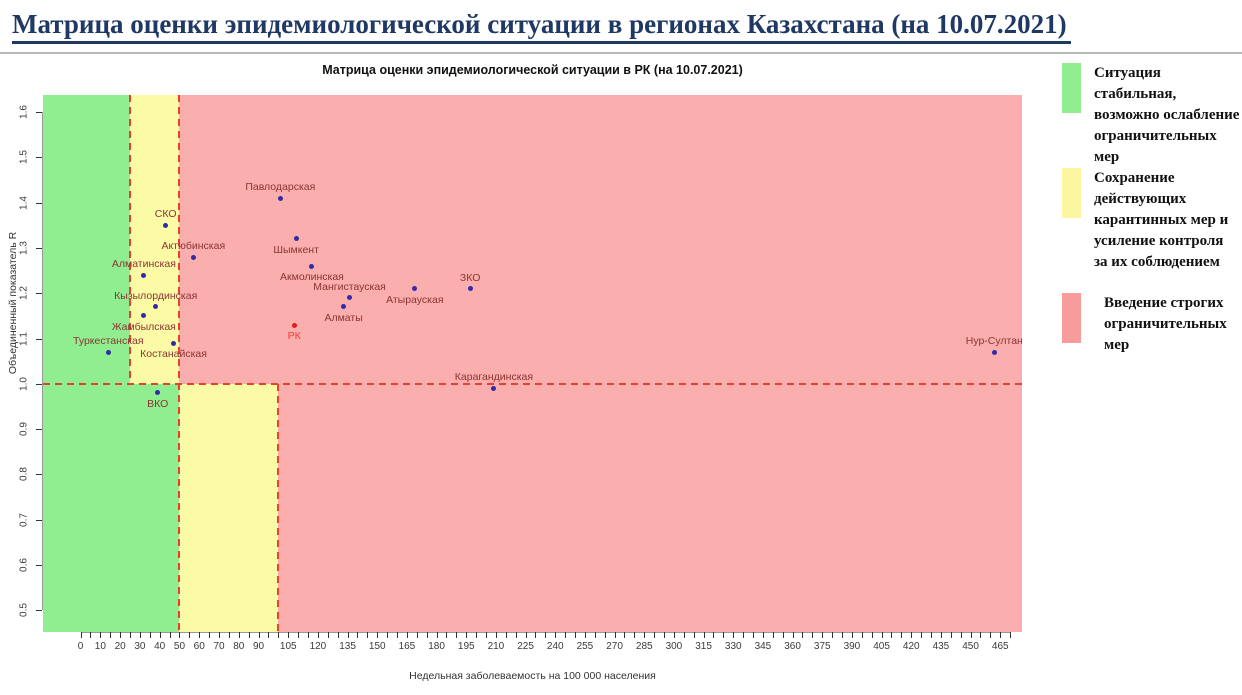 Image resolution: width=1242 pixels, height=695 pixels. Describe the element at coordinates (377, 646) in the screenshot. I see `x-tick-label: 150` at that location.